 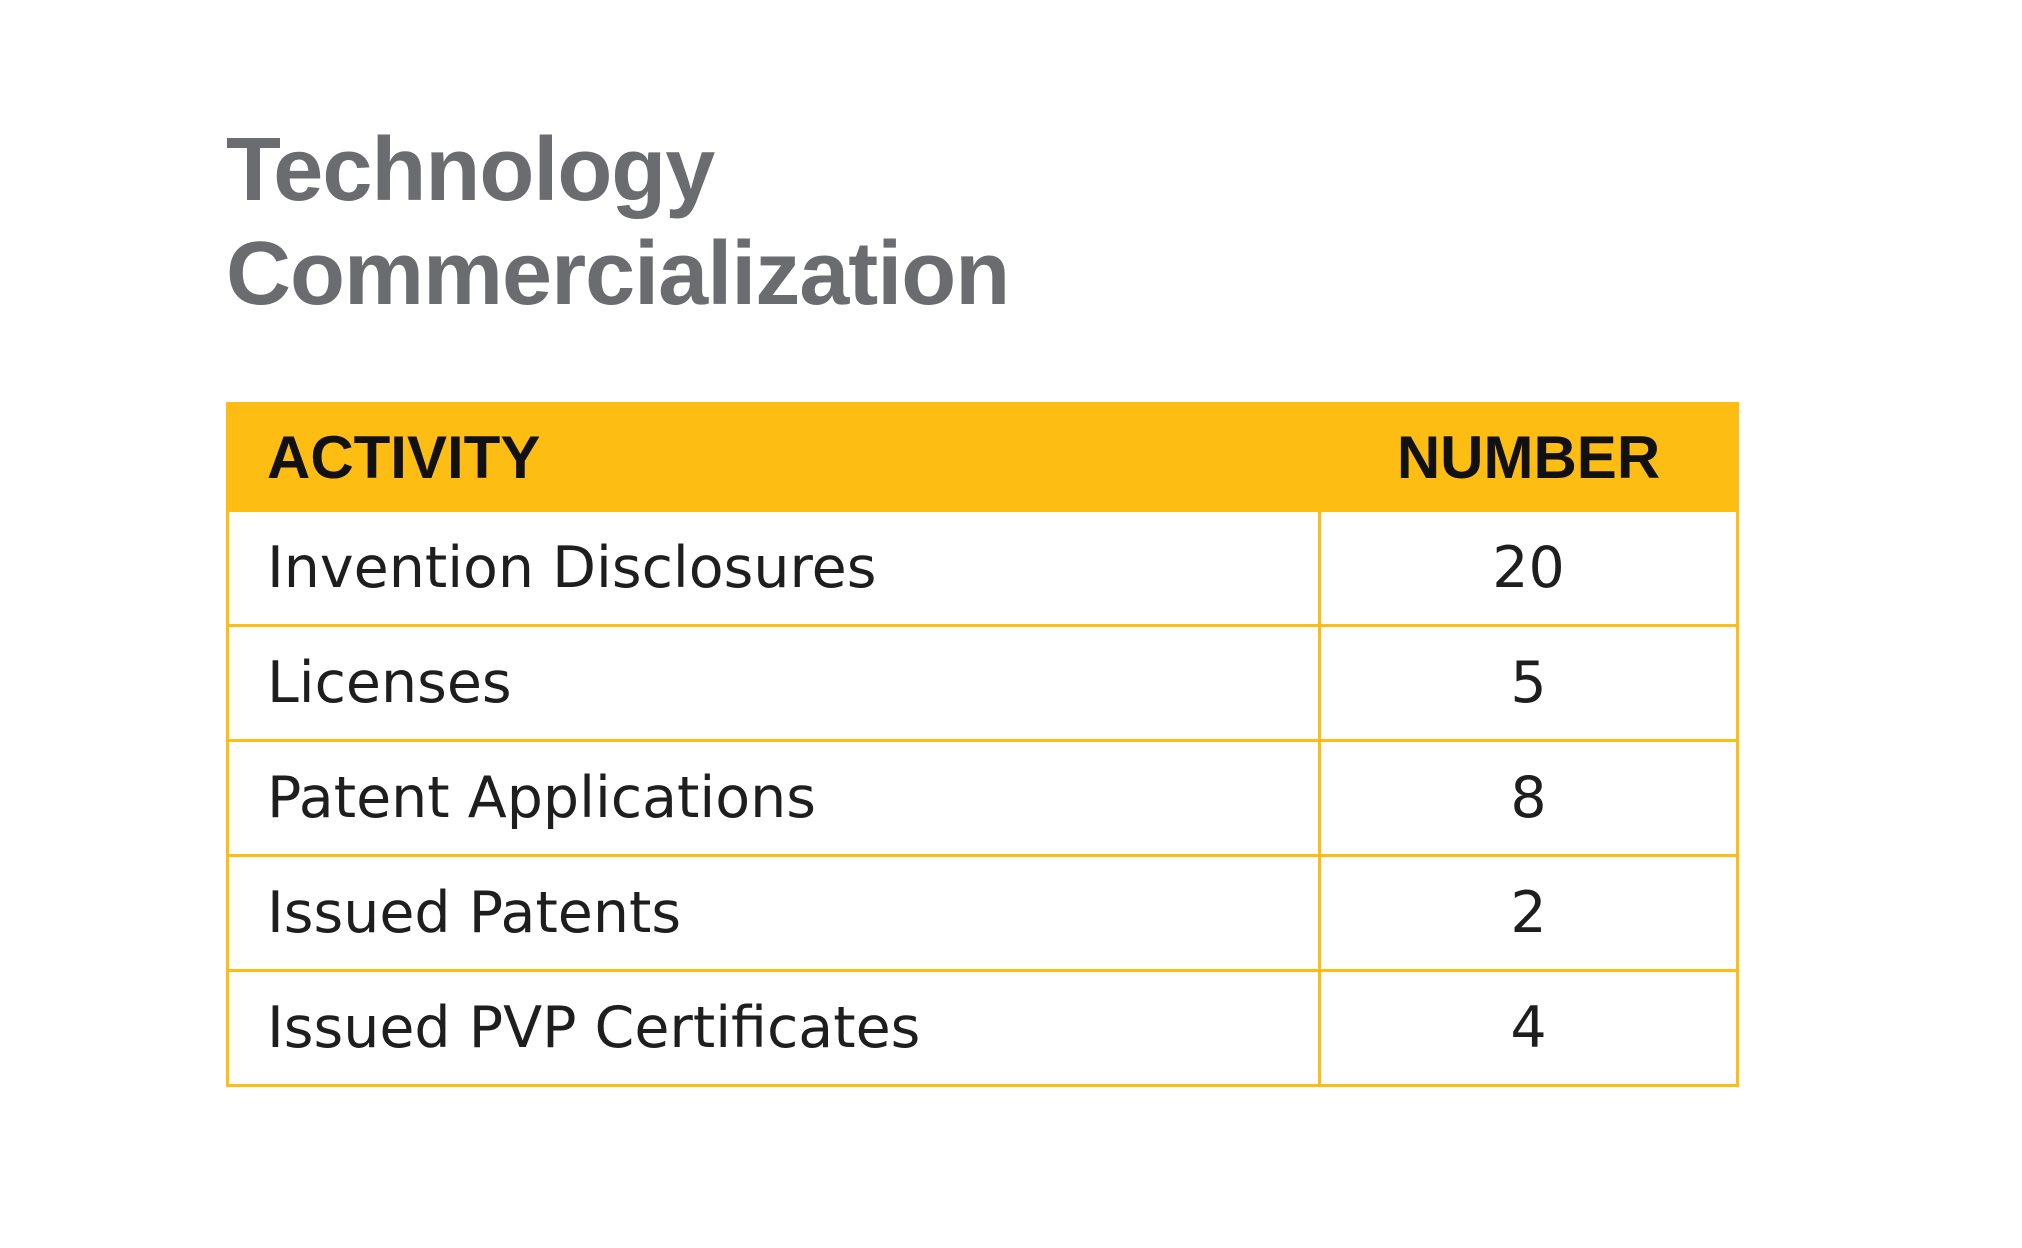 I want to click on table-row: Licenses 5, so click(x=982, y=683).